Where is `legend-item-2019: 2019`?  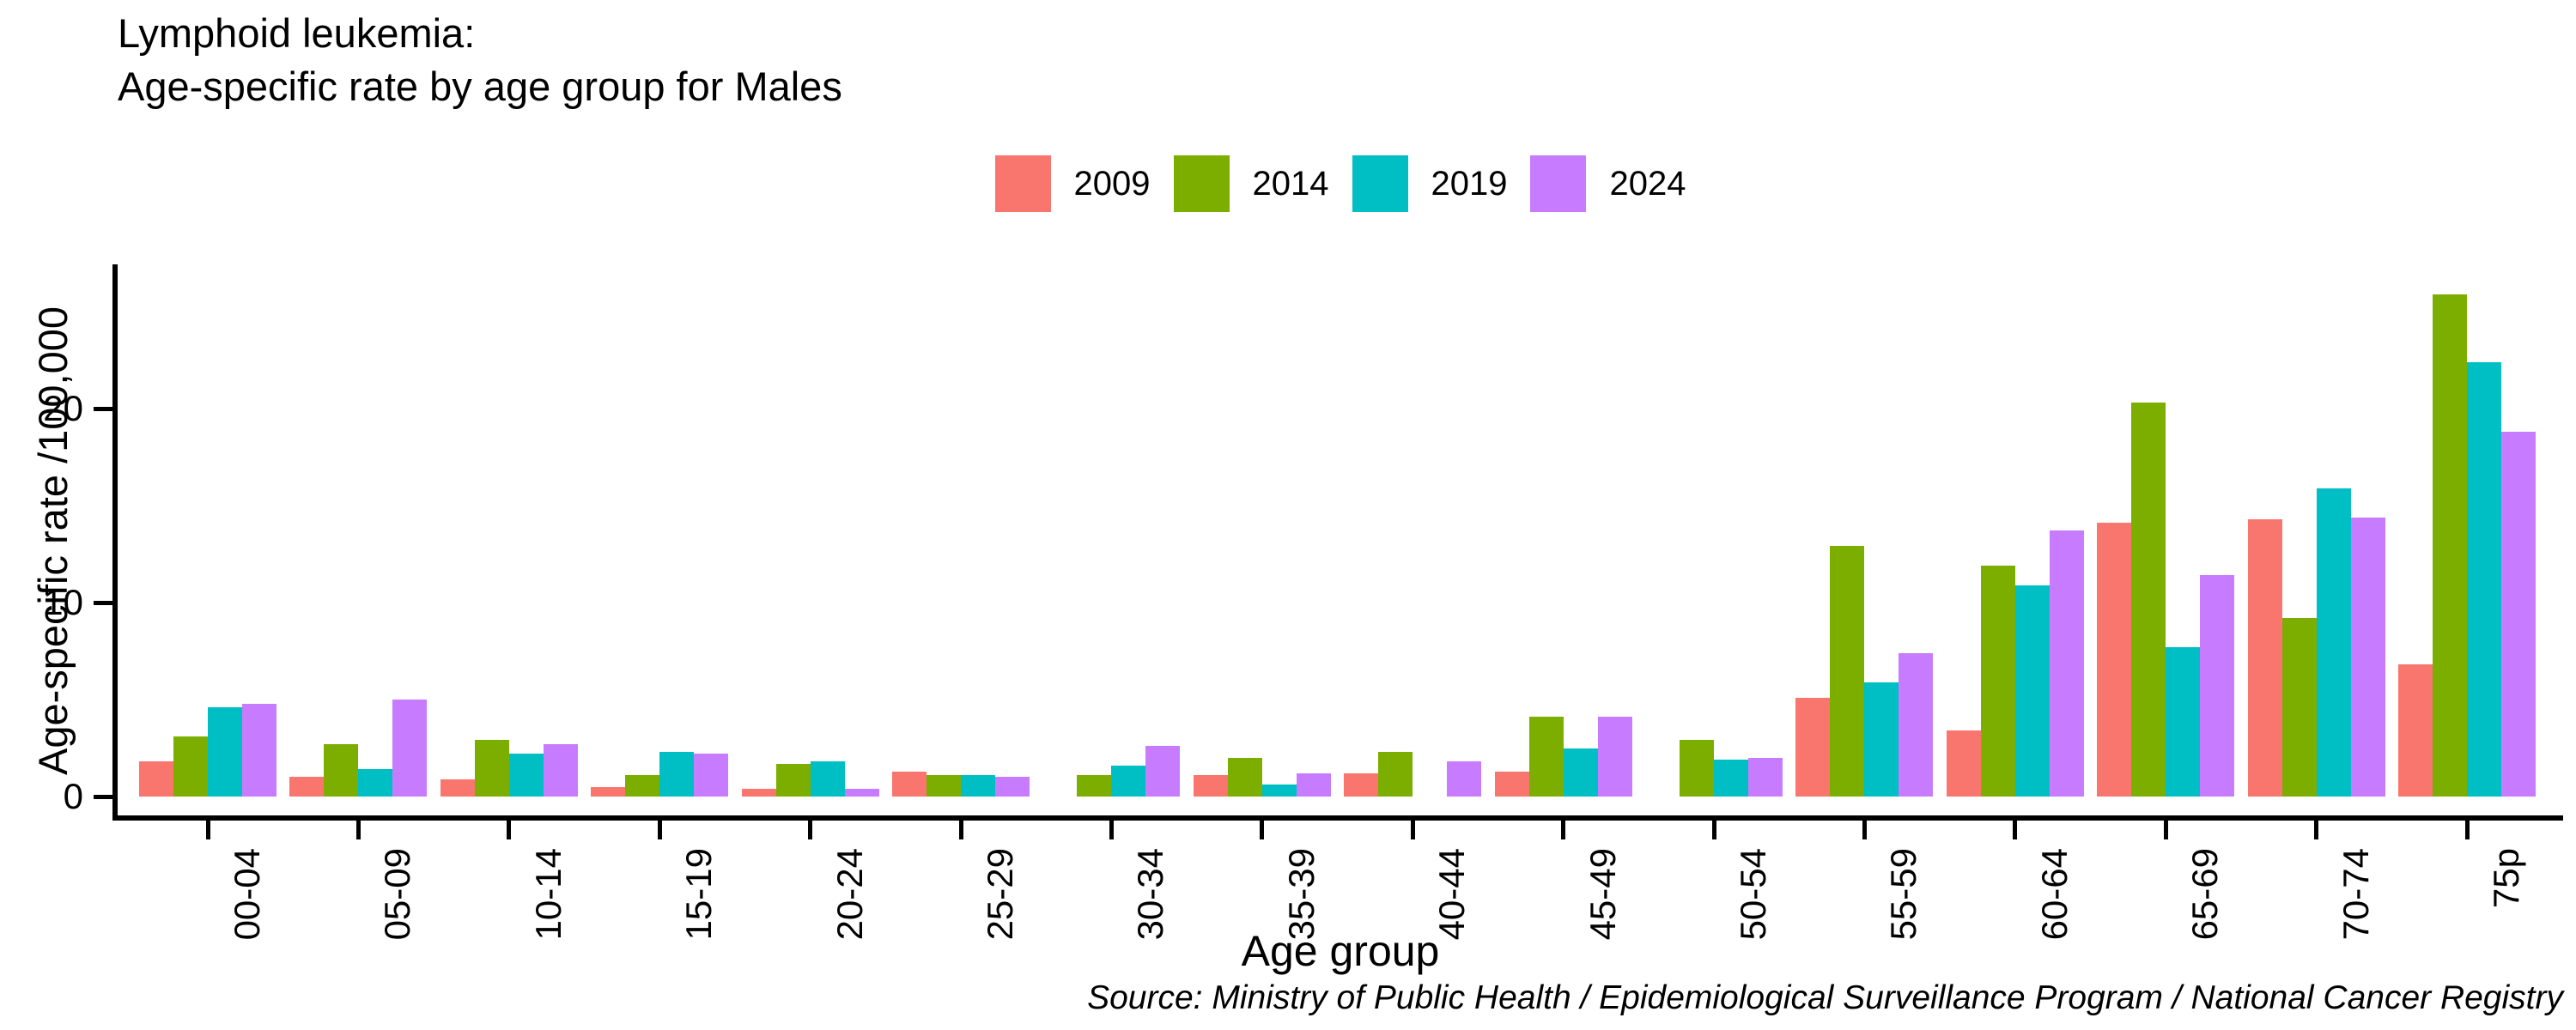 legend-item-2019: 2019 is located at coordinates (1430, 183).